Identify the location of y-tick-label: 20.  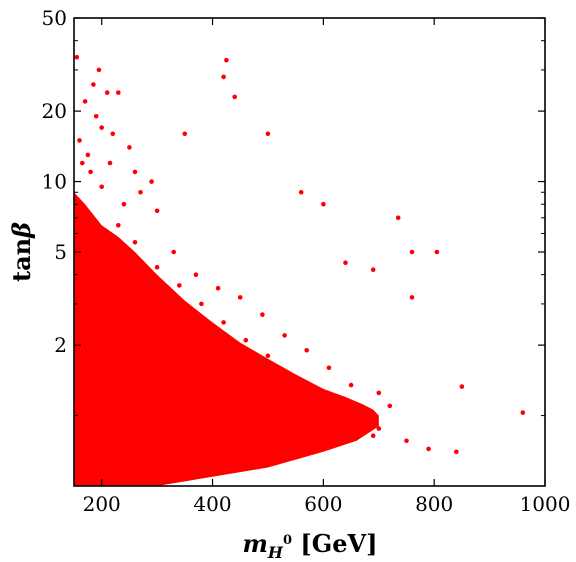
(54, 111).